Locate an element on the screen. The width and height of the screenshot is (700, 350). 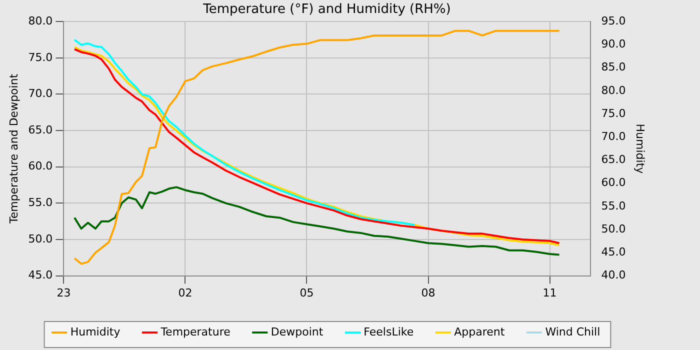
y2-tick-label: 85.0 is located at coordinates (613, 67).